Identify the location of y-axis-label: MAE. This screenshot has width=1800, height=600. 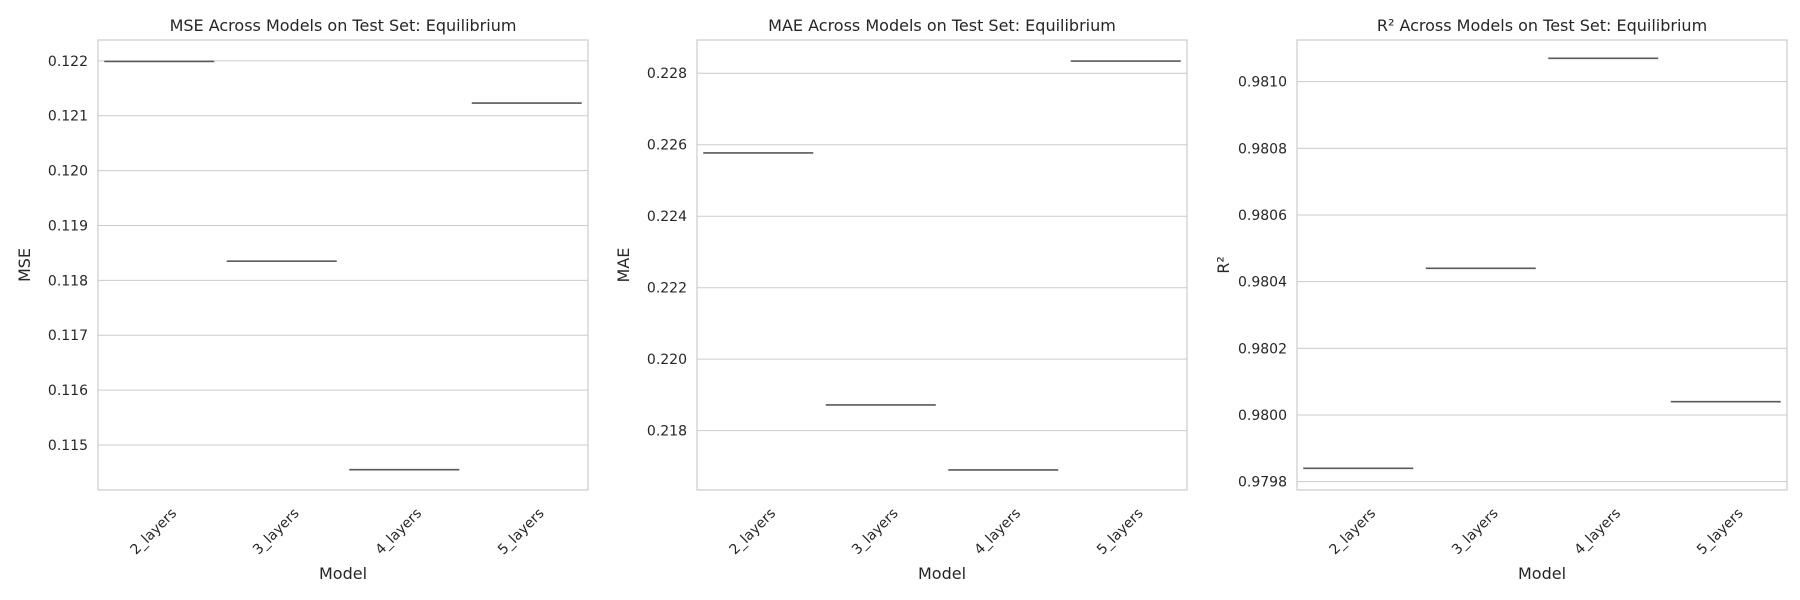
(623, 265).